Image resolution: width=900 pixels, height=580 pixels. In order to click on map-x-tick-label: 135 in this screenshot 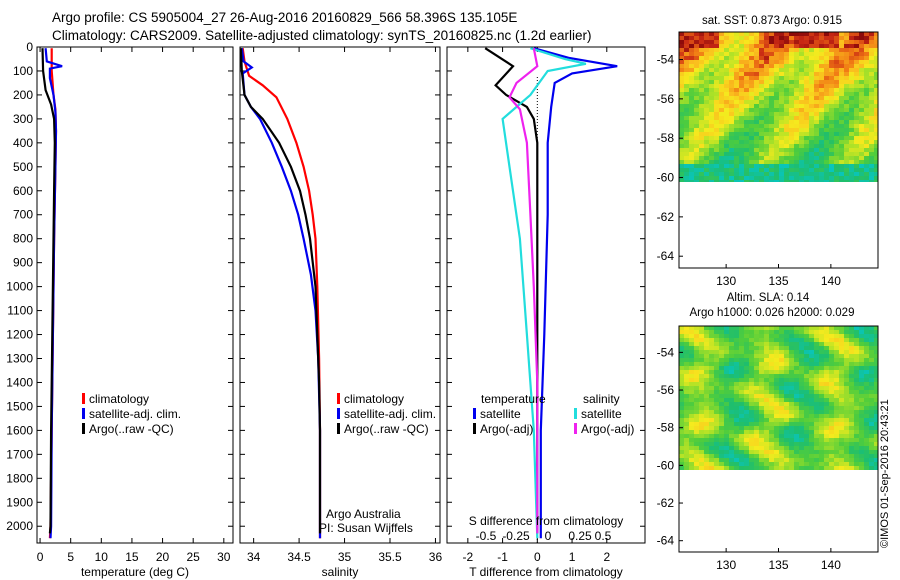, I will do `click(778, 565)`.